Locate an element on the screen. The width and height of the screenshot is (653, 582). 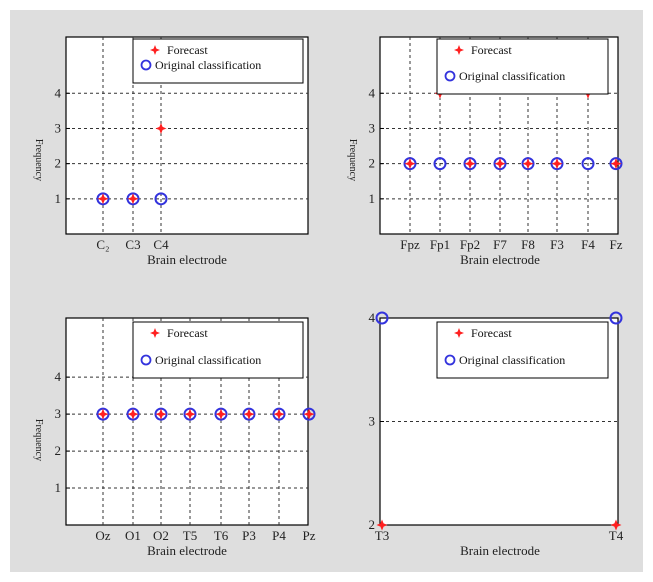
x-tick-label: C₂ is located at coordinates (102, 244).